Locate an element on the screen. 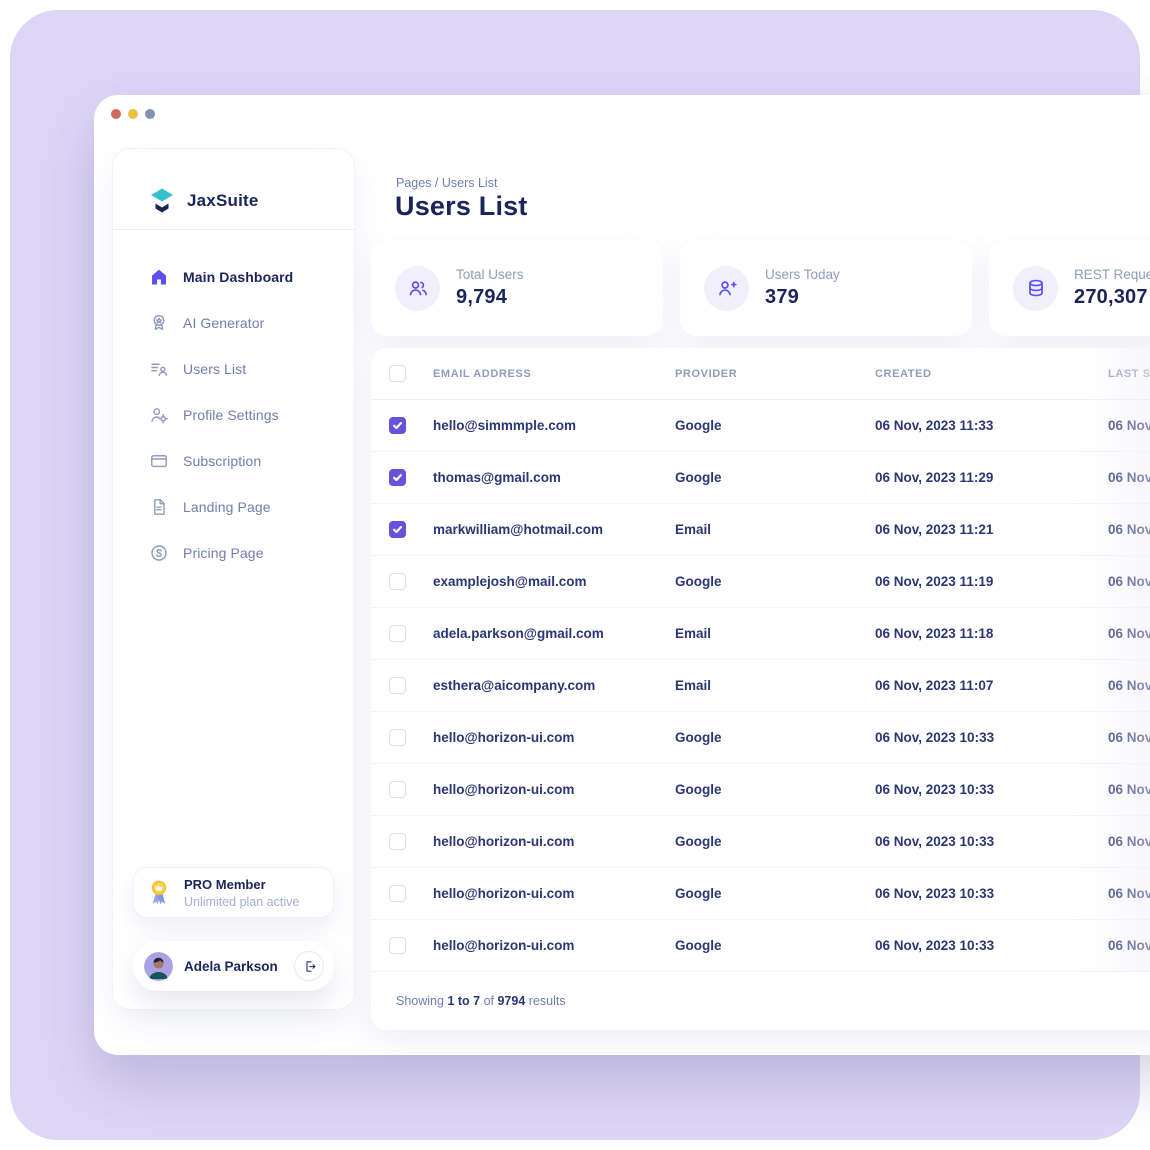 The height and width of the screenshot is (1150, 1150). page-title: Users List is located at coordinates (461, 206).